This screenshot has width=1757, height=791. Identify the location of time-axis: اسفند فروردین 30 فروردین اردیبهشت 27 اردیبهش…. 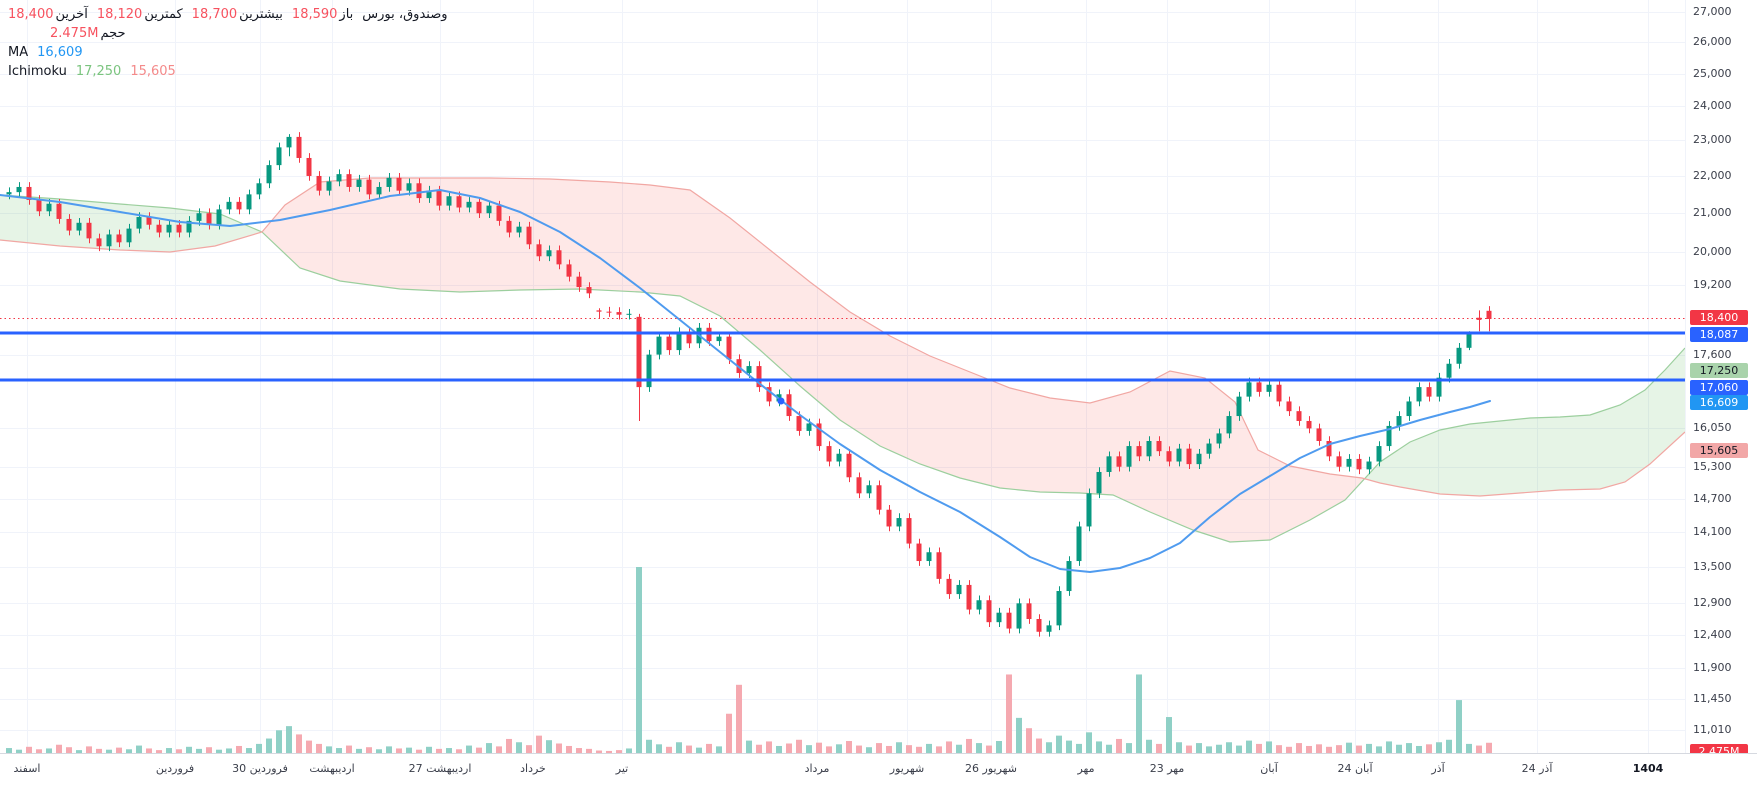
(878, 772).